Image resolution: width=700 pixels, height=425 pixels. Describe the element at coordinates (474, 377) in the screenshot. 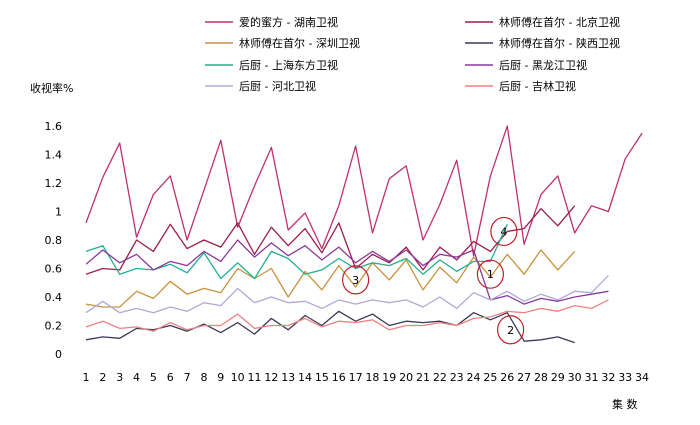

I see `x-tick-label: 24` at that location.